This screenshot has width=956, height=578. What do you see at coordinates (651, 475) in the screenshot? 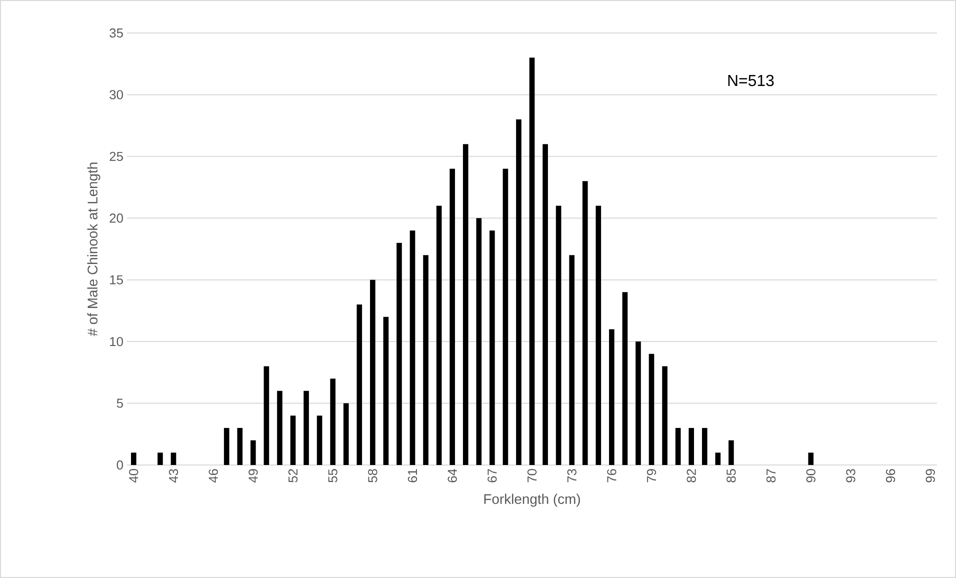
I see `x-tick-label: 79` at bounding box center [651, 475].